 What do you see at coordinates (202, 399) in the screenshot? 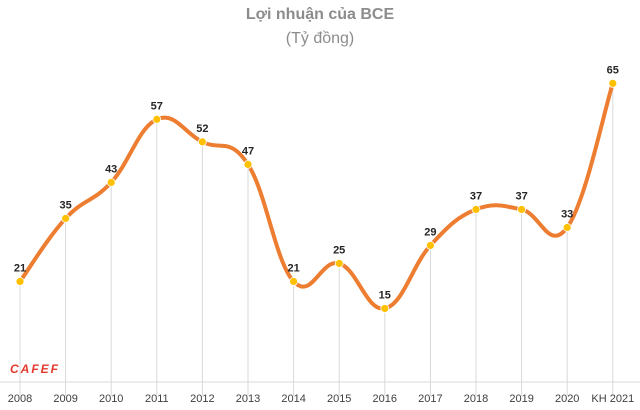
I see `x-tick-label: 2012` at bounding box center [202, 399].